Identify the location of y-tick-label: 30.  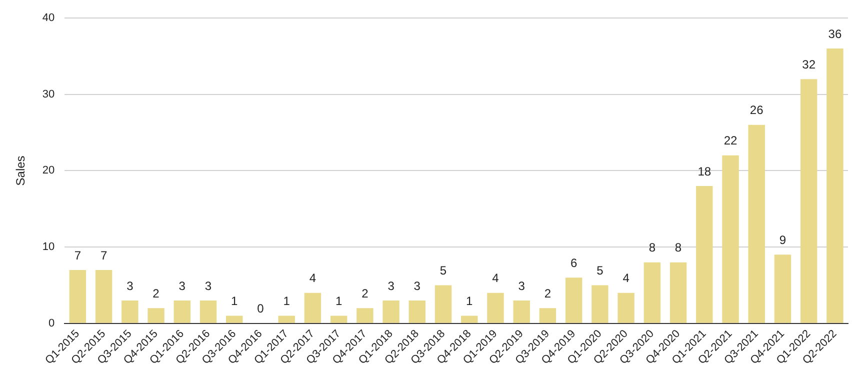
(48, 94).